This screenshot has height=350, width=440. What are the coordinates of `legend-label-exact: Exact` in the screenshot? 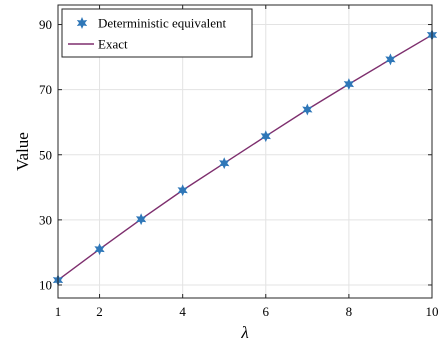 It's located at (113, 44).